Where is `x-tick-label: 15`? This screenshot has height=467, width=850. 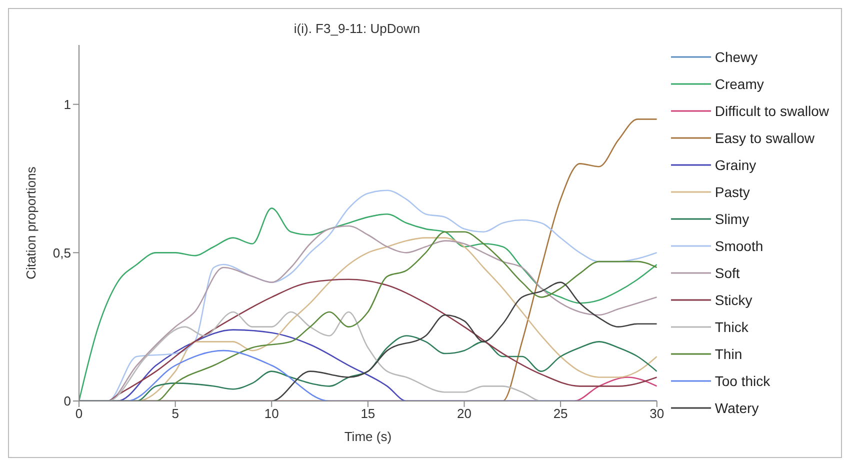 x-tick-label: 15 is located at coordinates (368, 414).